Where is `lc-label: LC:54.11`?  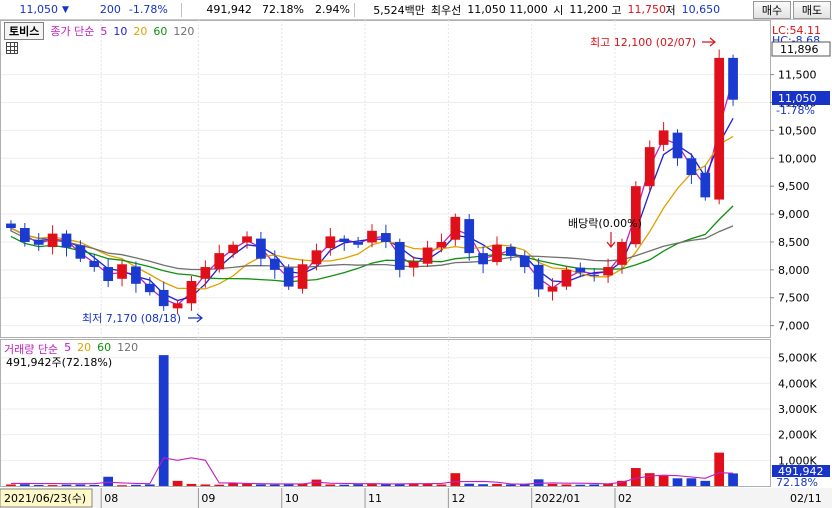 lc-label: LC:54.11 is located at coordinates (796, 30).